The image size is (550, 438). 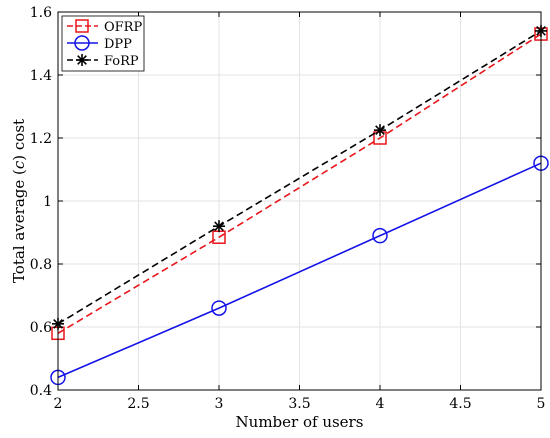 I want to click on x-tick-label: 3, so click(x=219, y=404).